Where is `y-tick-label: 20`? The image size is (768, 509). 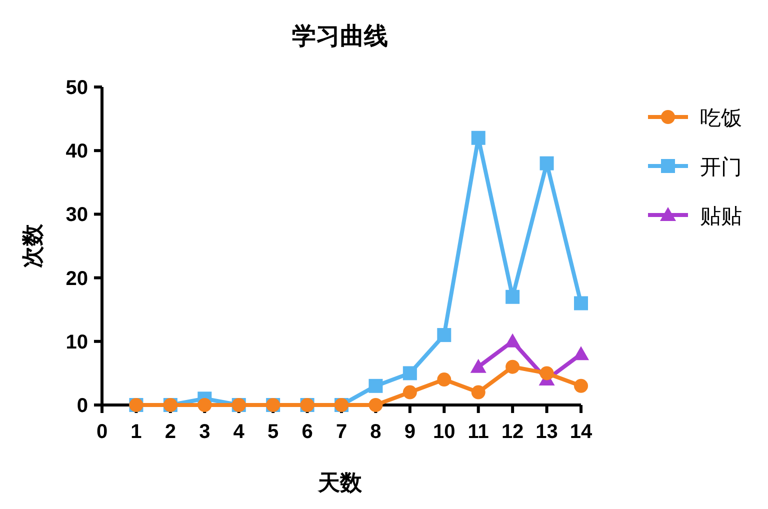 y-tick-label: 20 is located at coordinates (77, 279).